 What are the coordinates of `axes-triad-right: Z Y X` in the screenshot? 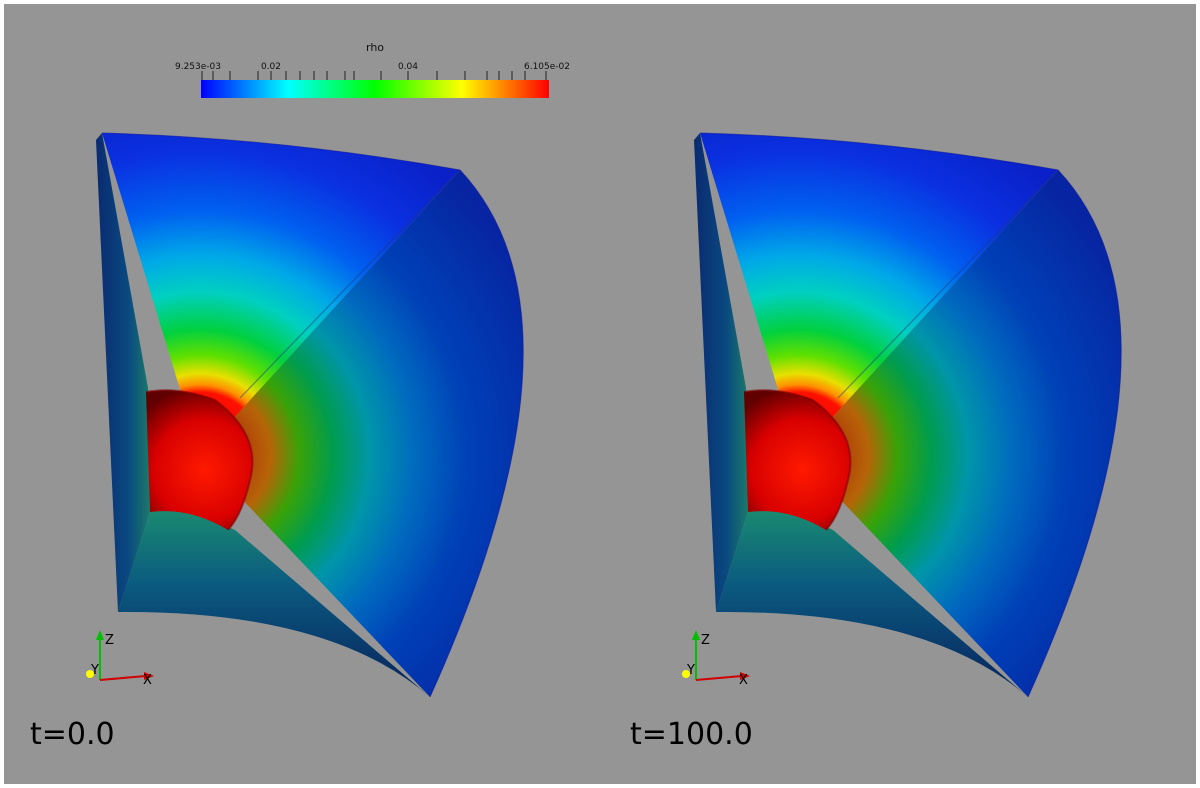 It's located at (716, 659).